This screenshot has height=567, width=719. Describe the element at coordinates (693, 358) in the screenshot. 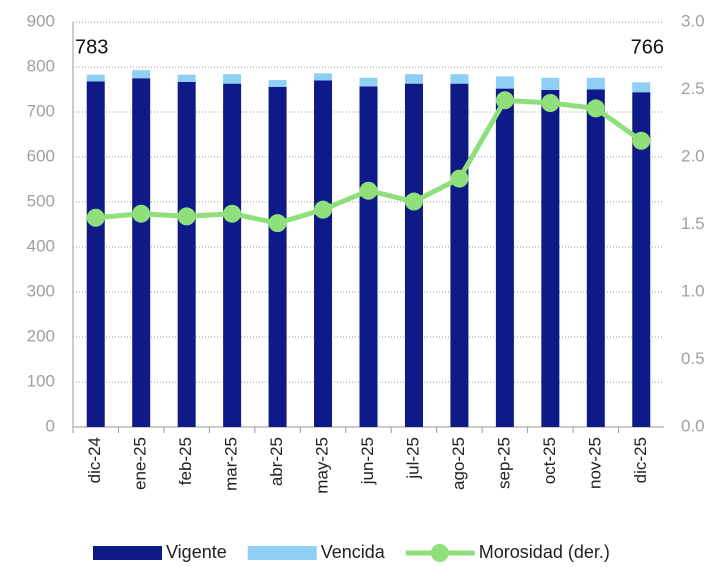

I see `y2-tick-label: 0.5` at that location.